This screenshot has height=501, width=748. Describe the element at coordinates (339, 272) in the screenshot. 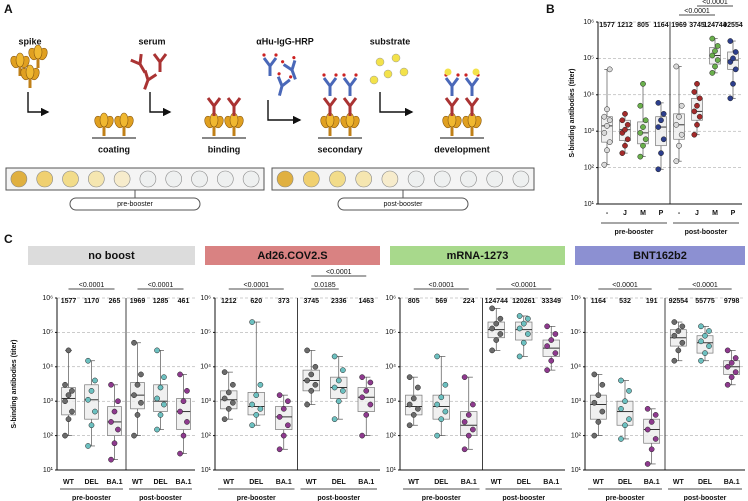

I see `significance-label: <0.0001` at that location.